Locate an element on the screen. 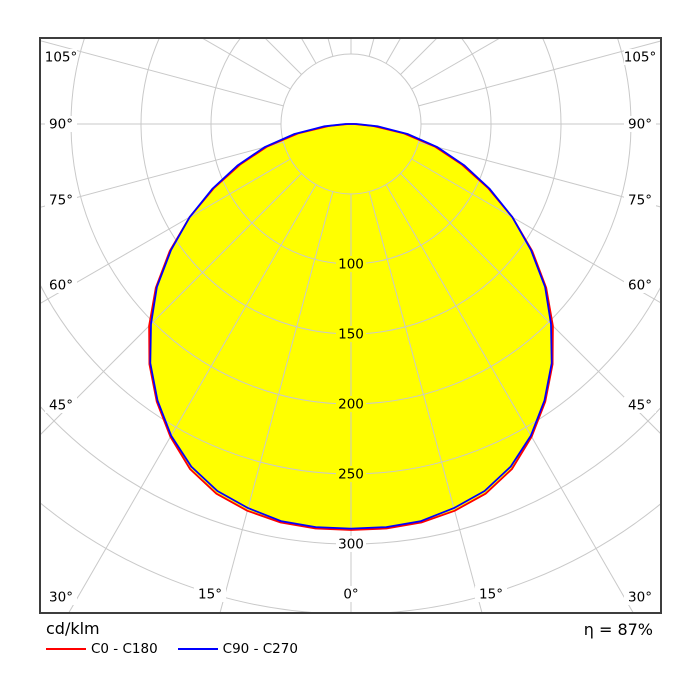  angle-label-left-75°-bg is located at coordinates (61, 200).